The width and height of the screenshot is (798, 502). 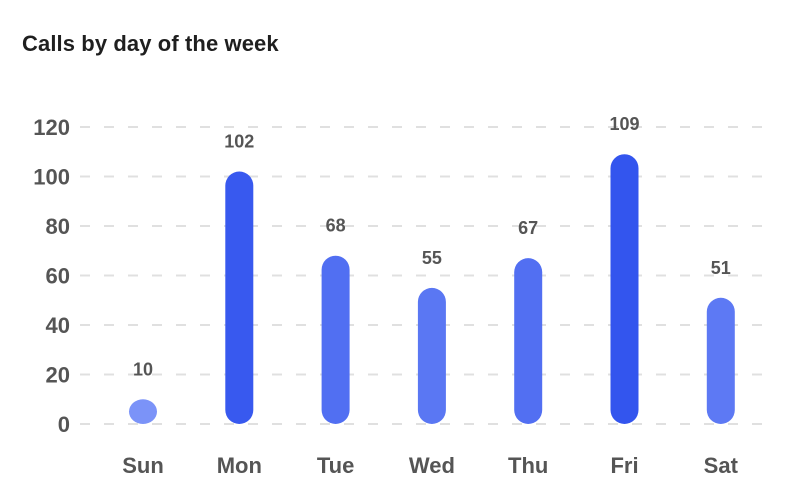 I want to click on bar-fri, so click(x=624, y=289).